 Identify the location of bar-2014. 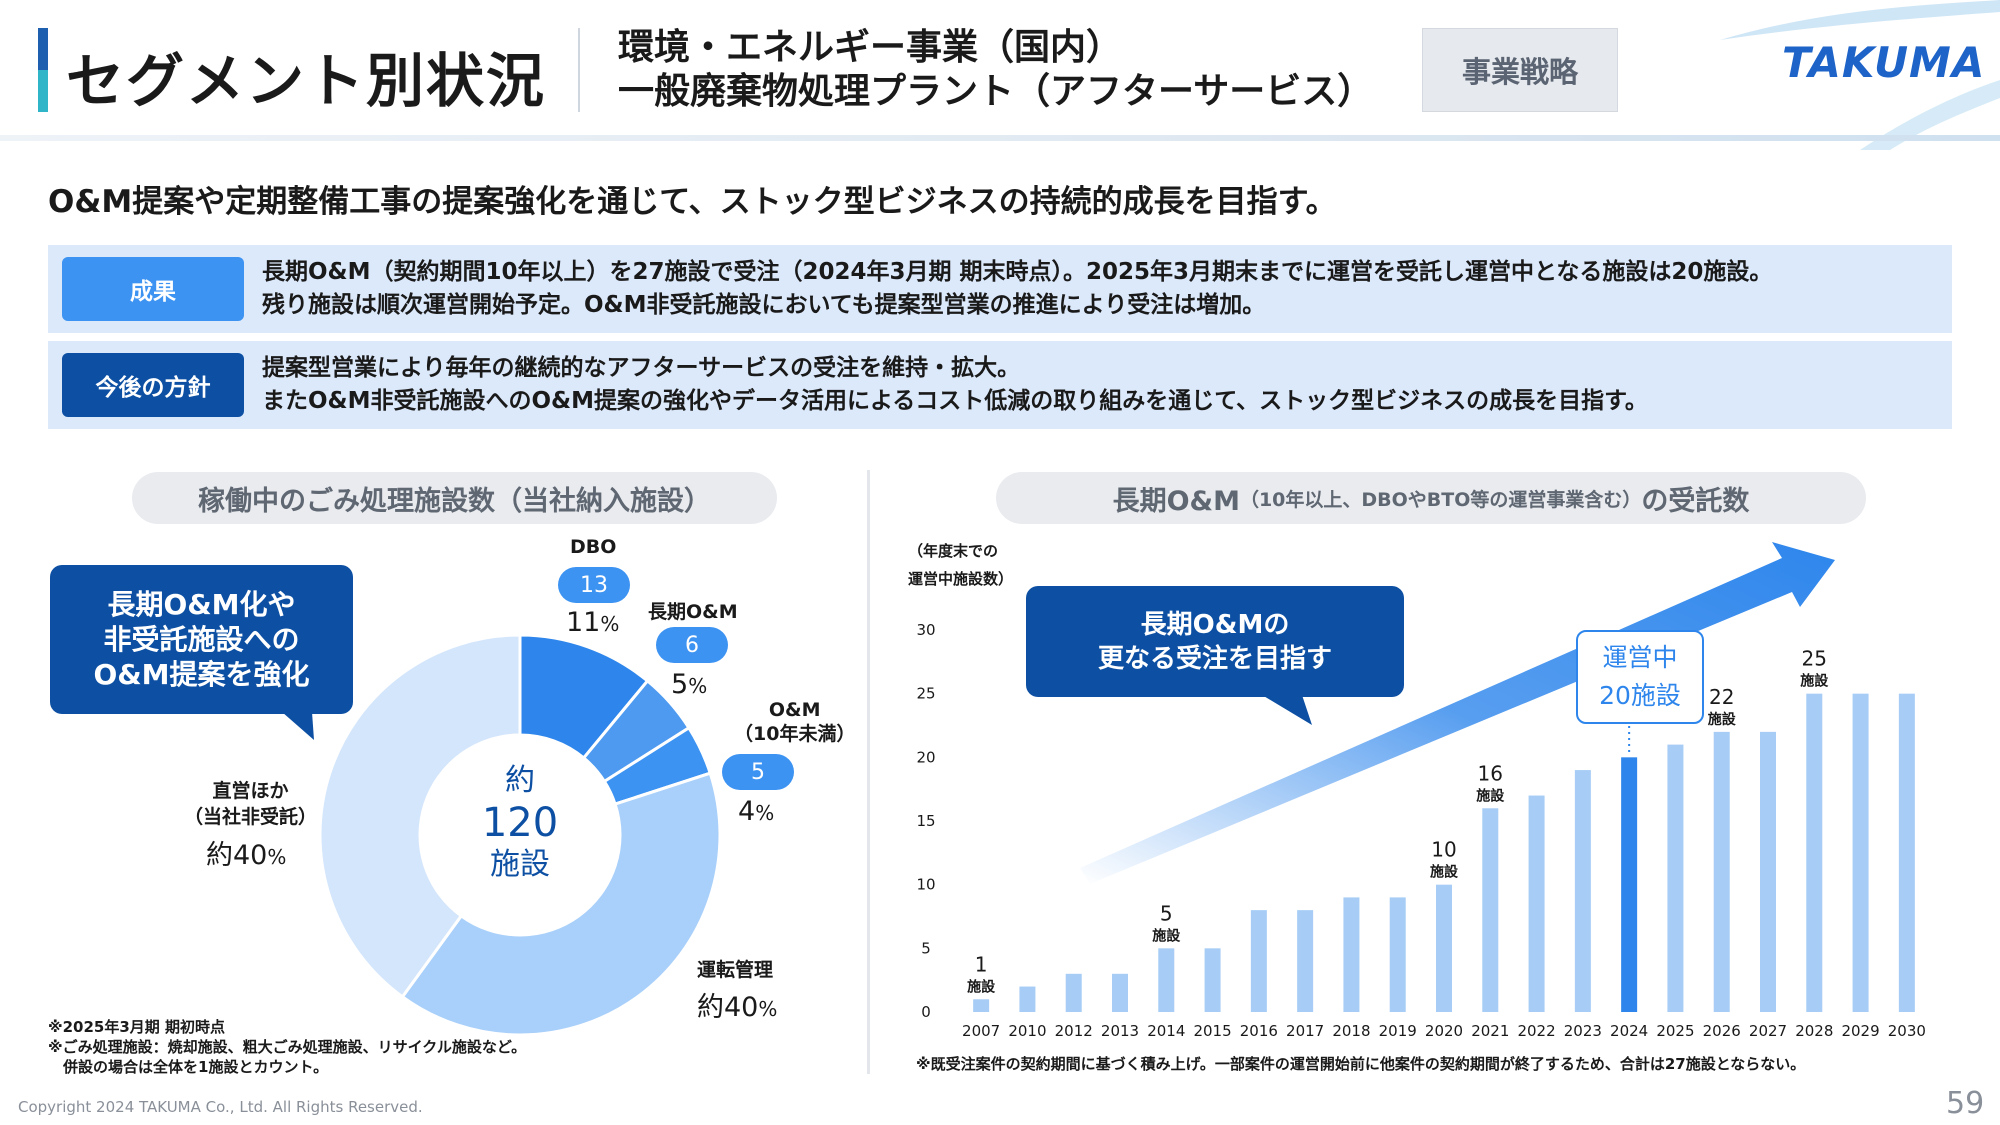
(1166, 980).